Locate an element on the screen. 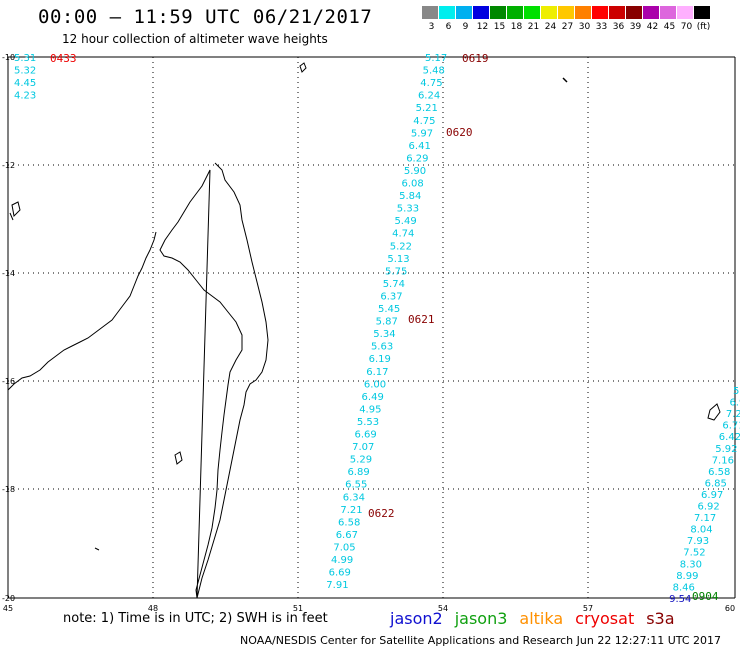  wave-height-value: 7.91 is located at coordinates (337, 585).